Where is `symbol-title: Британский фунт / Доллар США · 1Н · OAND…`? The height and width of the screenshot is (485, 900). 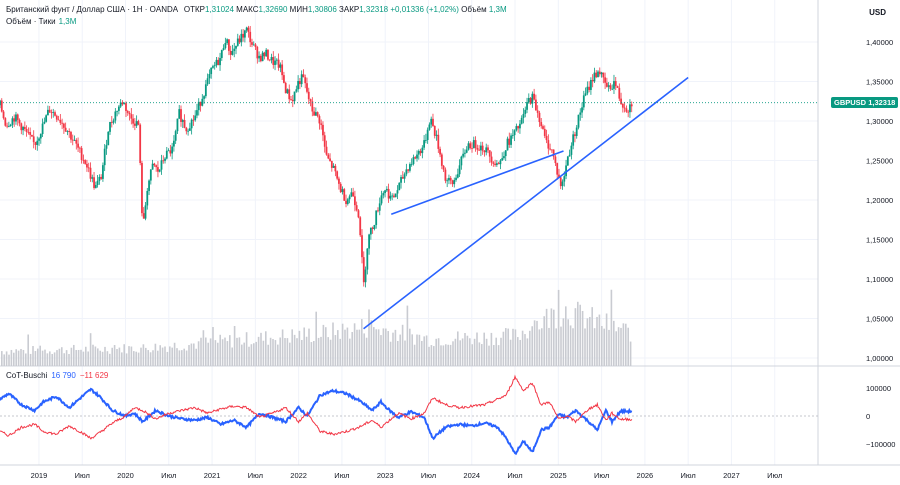
symbol-title: Британский фунт / Доллар США · 1Н · OAND… is located at coordinates (92, 9).